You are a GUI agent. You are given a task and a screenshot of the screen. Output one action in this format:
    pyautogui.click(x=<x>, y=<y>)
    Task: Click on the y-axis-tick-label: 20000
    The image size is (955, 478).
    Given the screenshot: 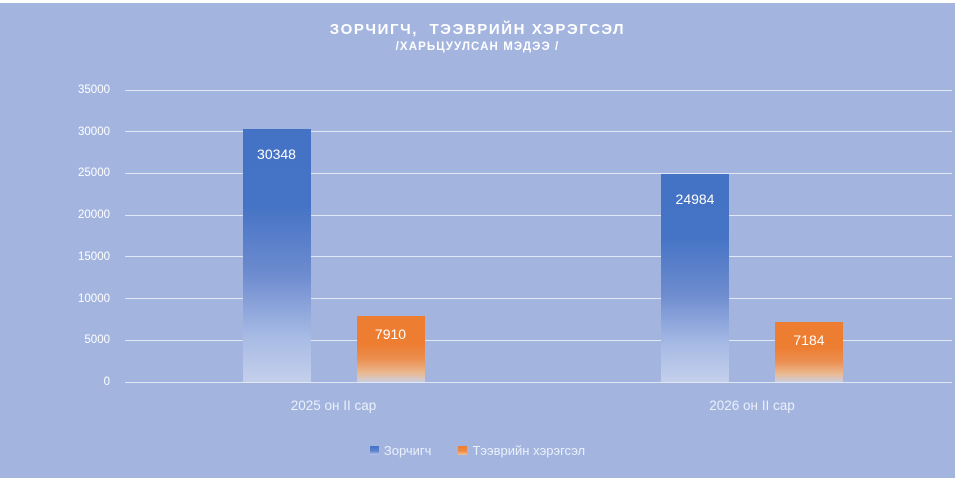 What is the action you would take?
    pyautogui.click(x=94, y=215)
    